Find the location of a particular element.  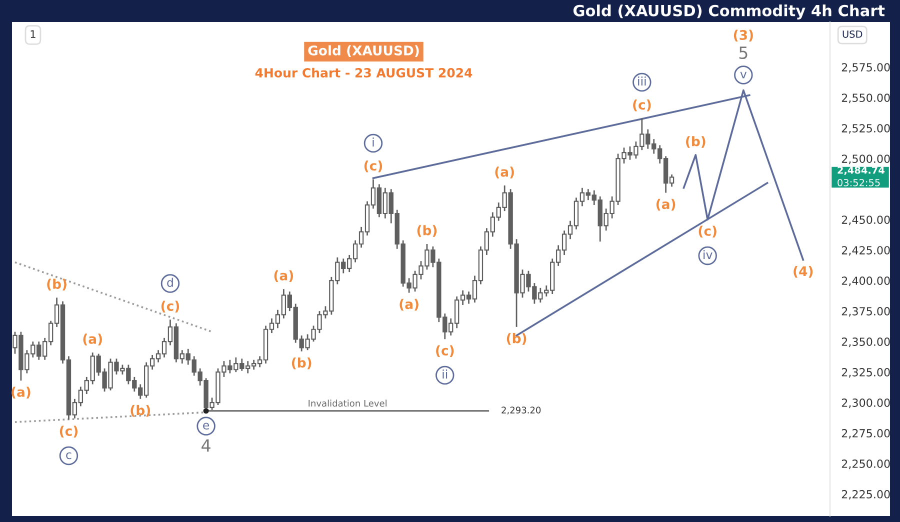

annotation: 5 is located at coordinates (743, 53).